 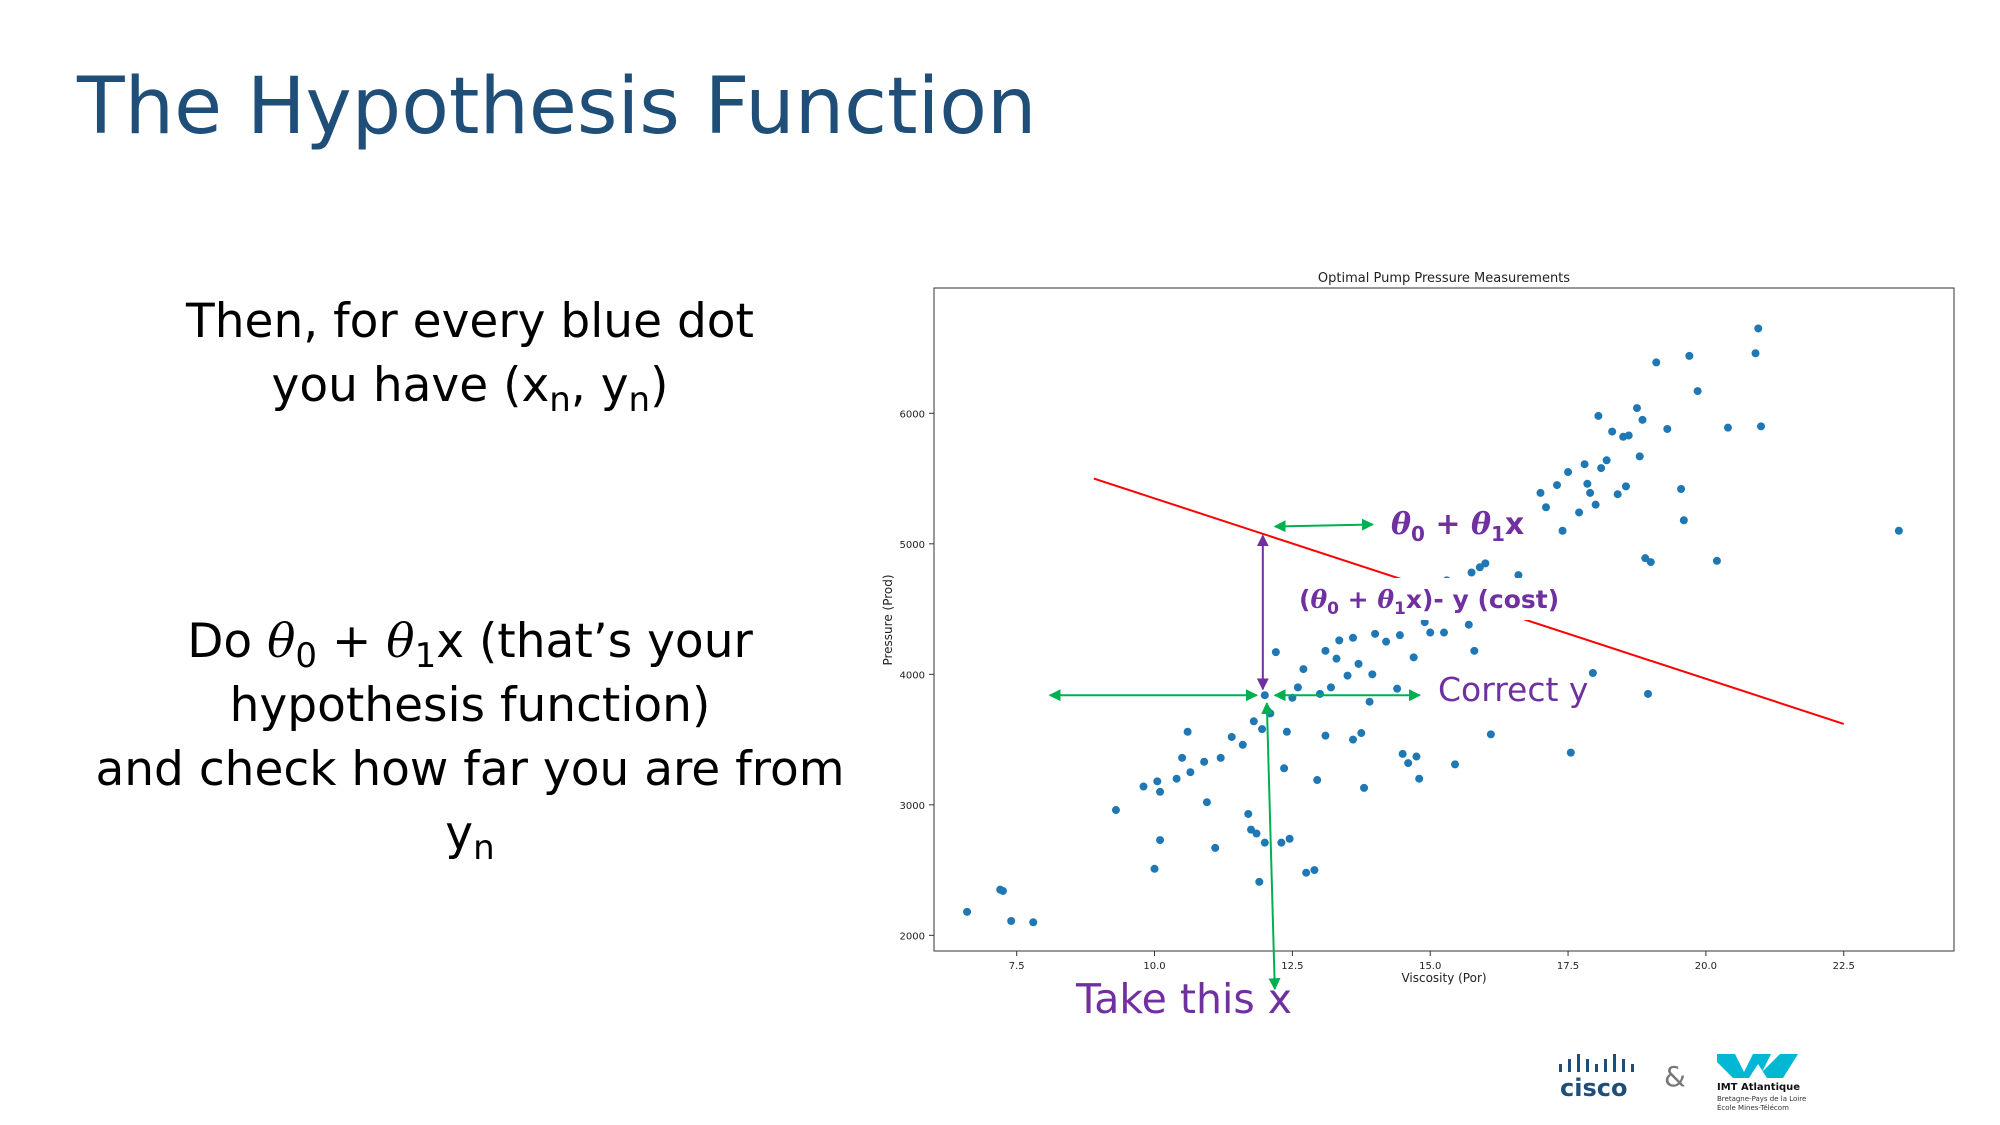 What do you see at coordinates (1761, 1099) in the screenshot?
I see `imt-line1: Bretagne-Pays de la Loire` at bounding box center [1761, 1099].